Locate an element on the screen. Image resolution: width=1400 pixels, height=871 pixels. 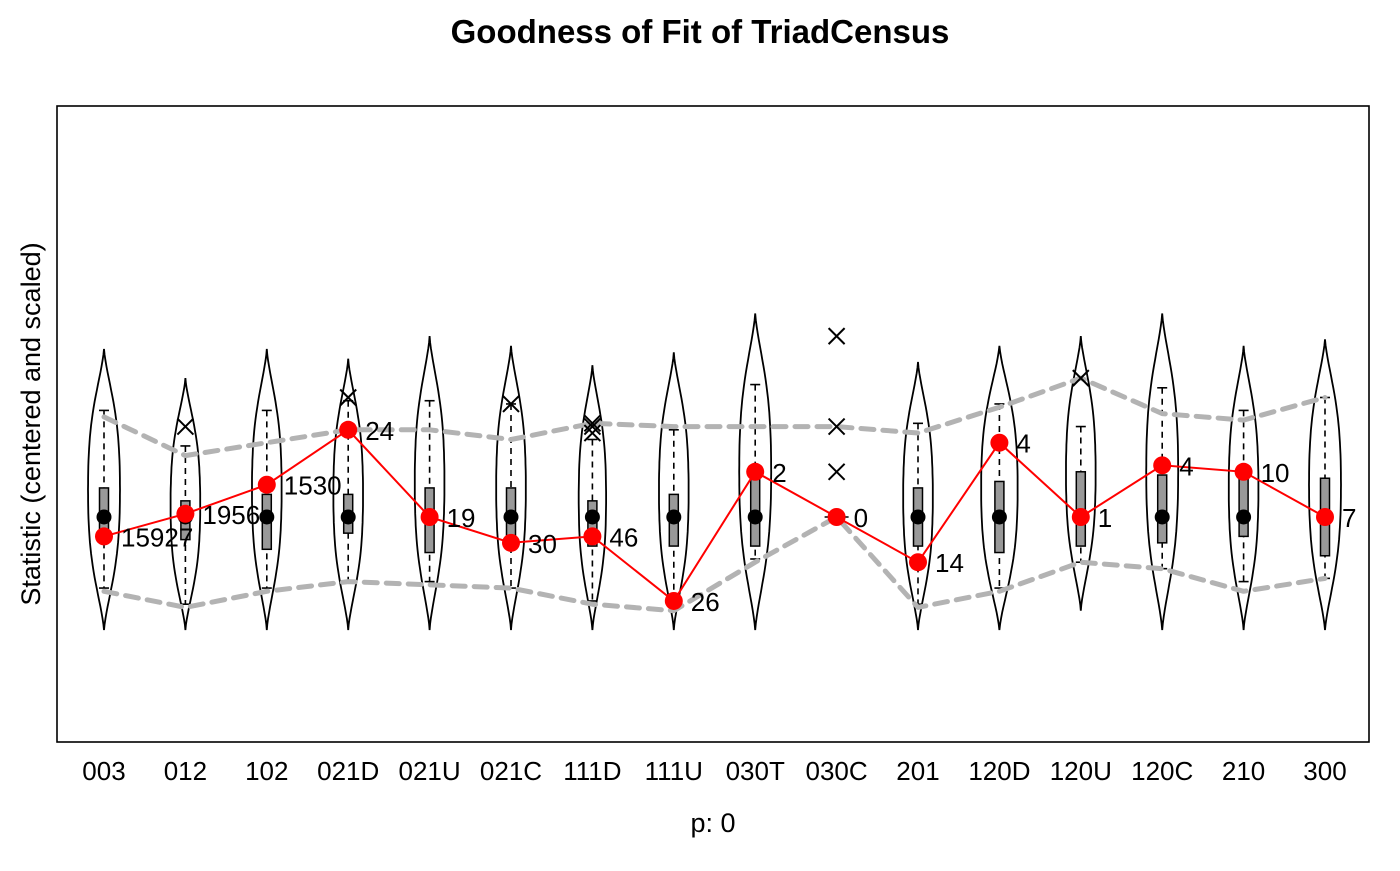
x-tick-021C: 021C is located at coordinates (511, 771).